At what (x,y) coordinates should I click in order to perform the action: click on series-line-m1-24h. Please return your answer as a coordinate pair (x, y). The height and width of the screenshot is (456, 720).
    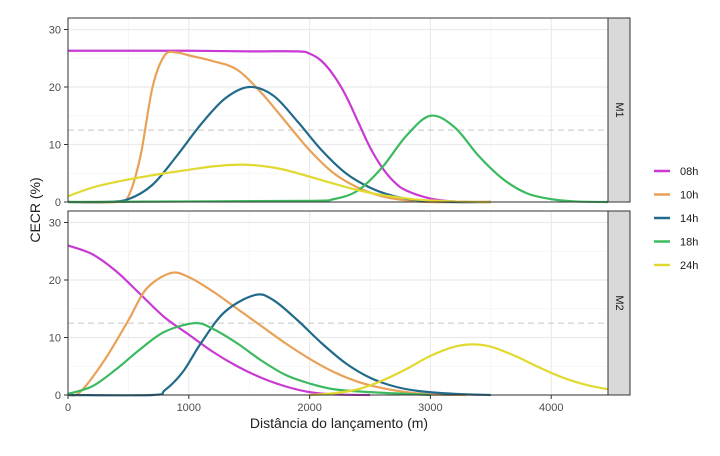
    Looking at the image, I should click on (279, 183).